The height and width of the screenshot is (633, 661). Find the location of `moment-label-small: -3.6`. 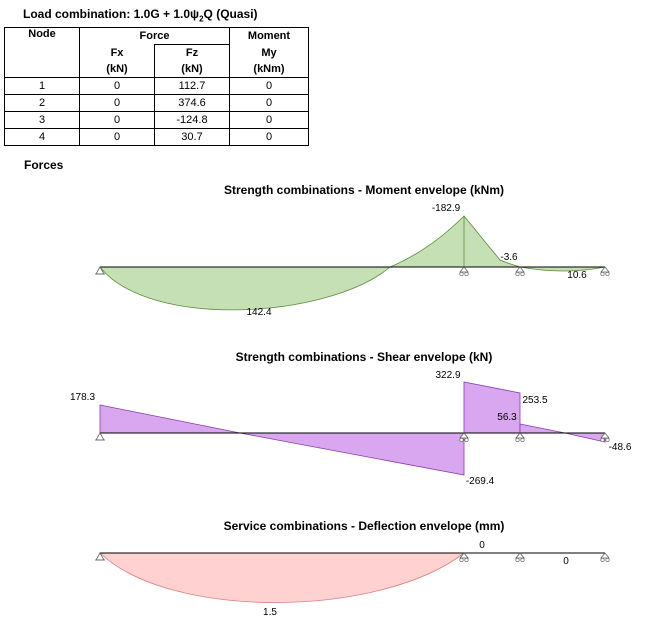

moment-label-small: -3.6 is located at coordinates (509, 257).